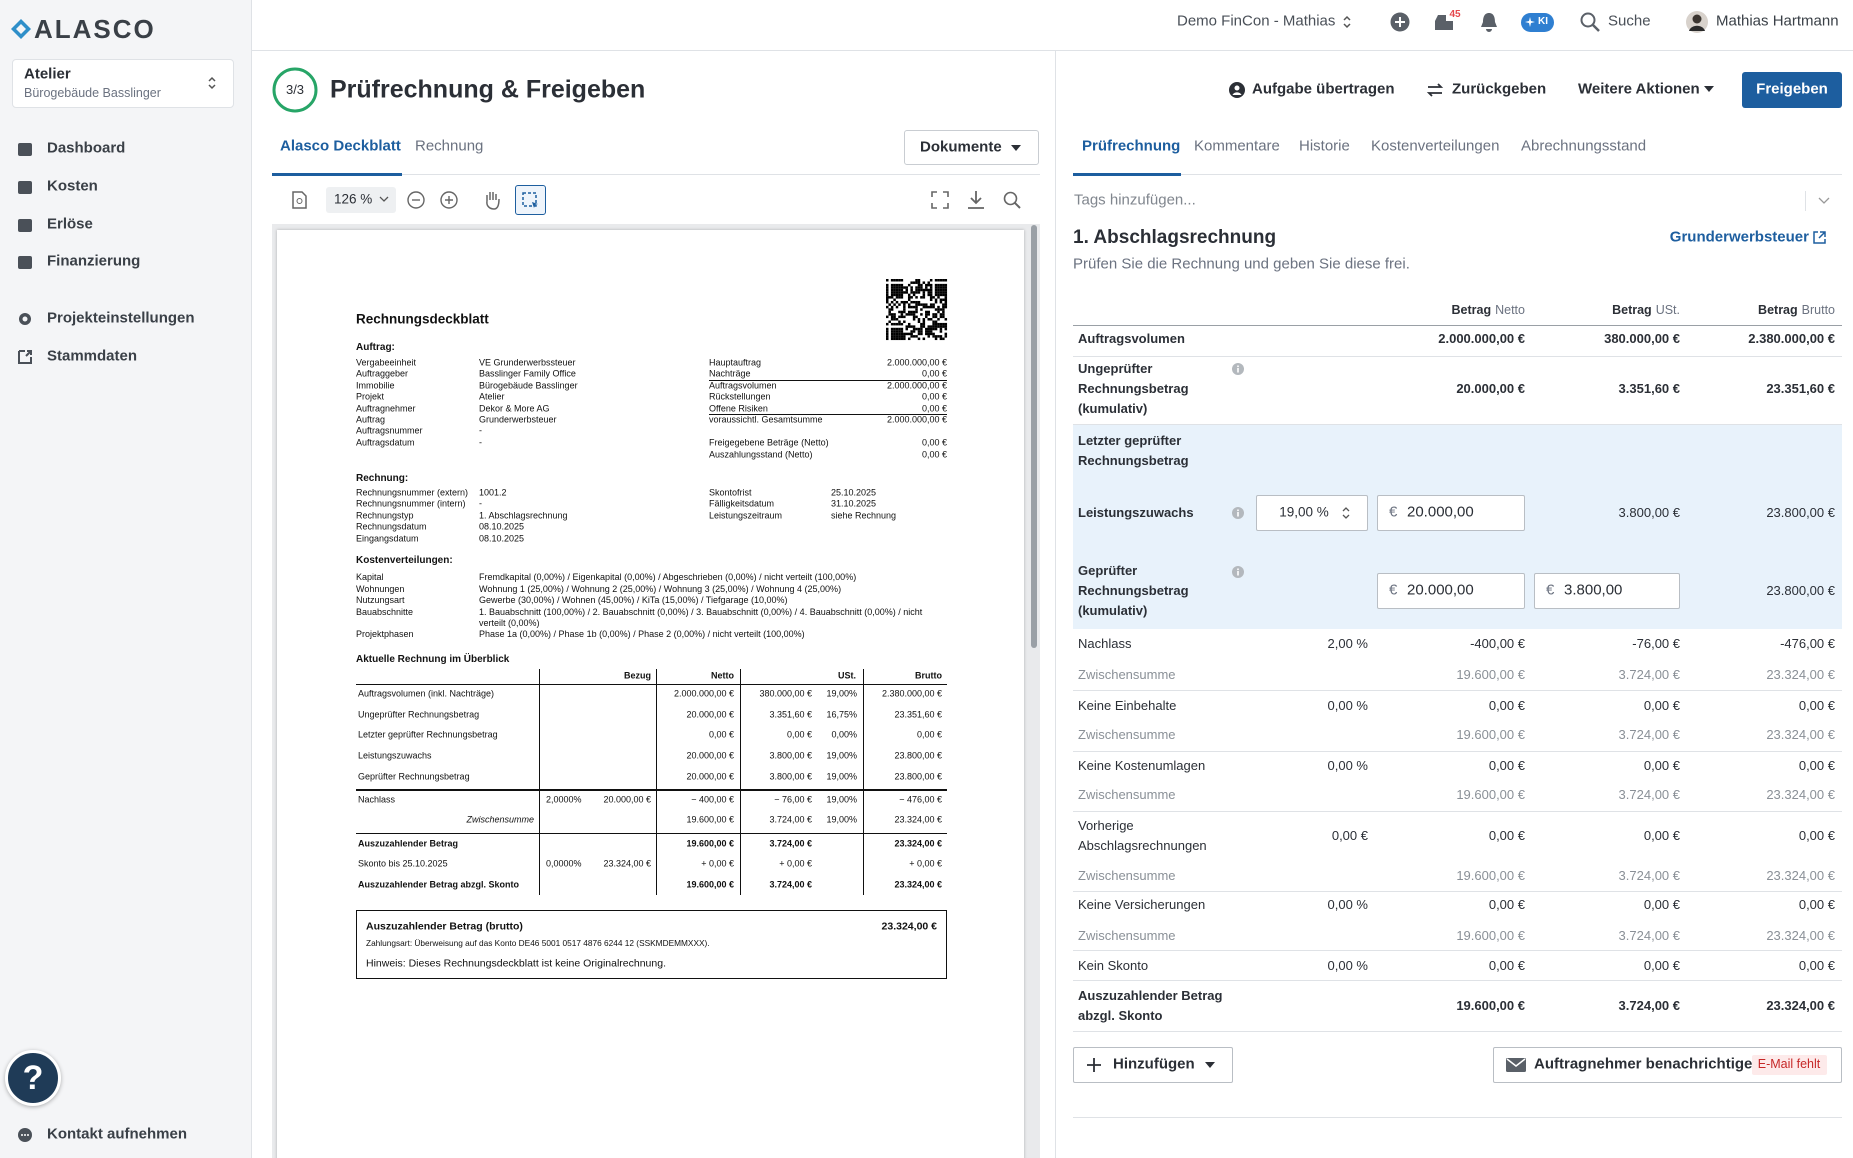 The width and height of the screenshot is (1853, 1158). I want to click on avatar, so click(1697, 22).